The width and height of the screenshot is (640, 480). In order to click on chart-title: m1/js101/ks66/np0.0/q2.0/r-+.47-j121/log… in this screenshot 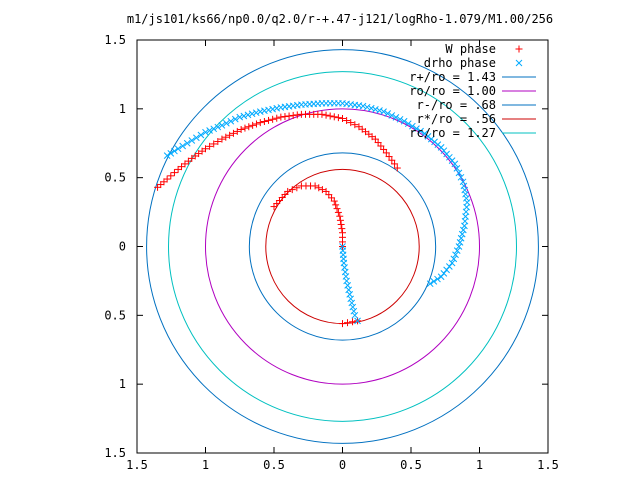, I will do `click(340, 19)`.